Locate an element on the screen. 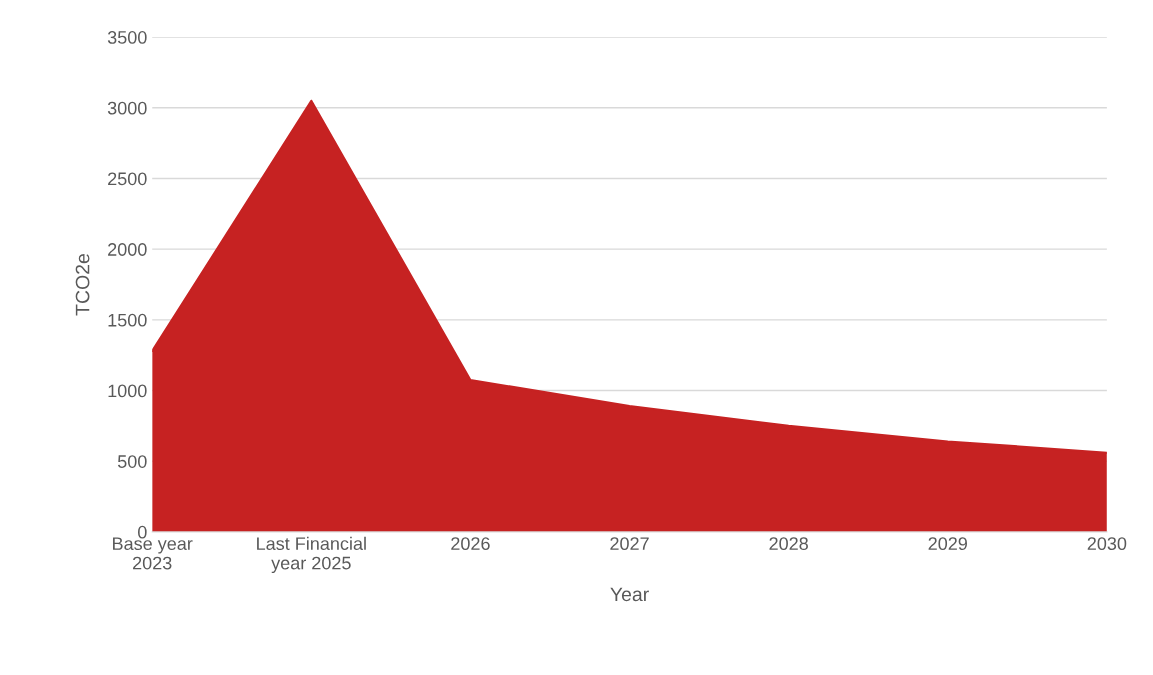  y-tick-label: 0 is located at coordinates (142, 532).